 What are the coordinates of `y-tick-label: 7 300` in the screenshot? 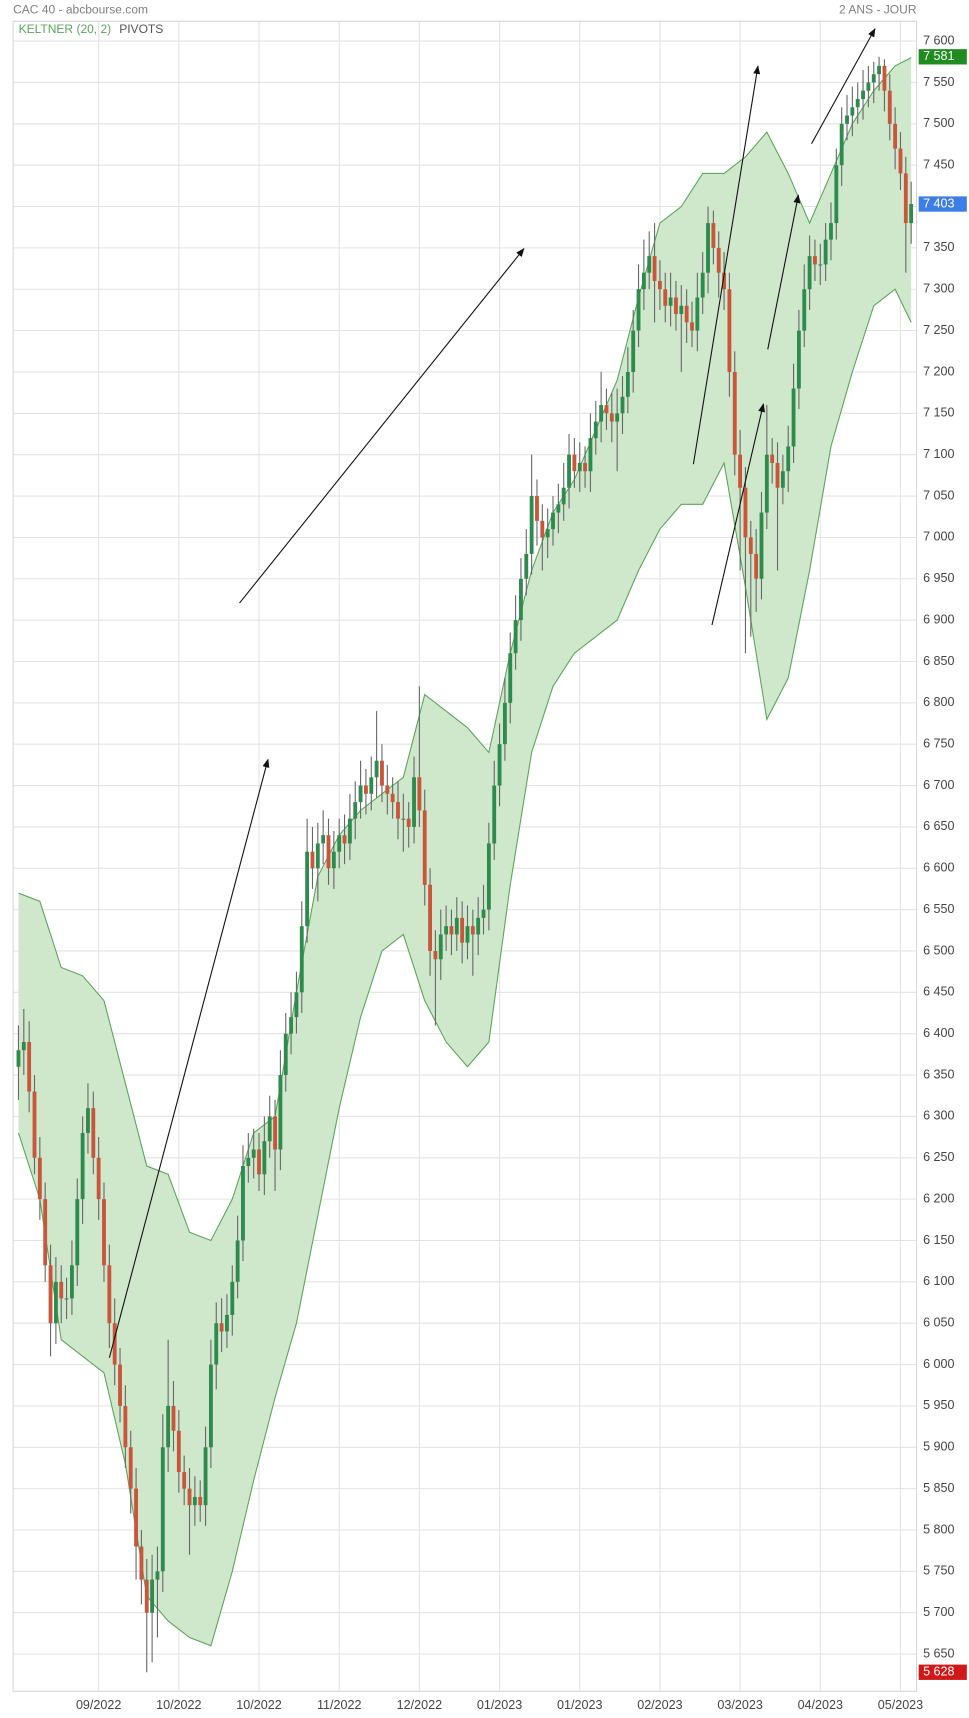 It's located at (938, 289).